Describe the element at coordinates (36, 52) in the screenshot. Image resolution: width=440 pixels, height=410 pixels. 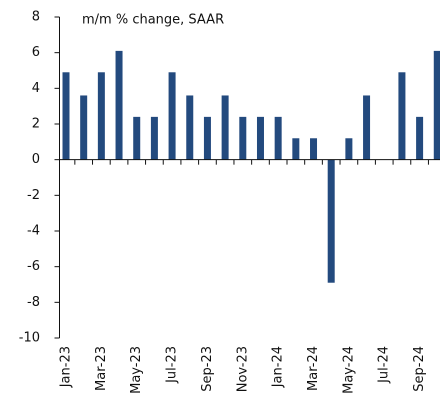
I see `y-tick-label: 6` at that location.